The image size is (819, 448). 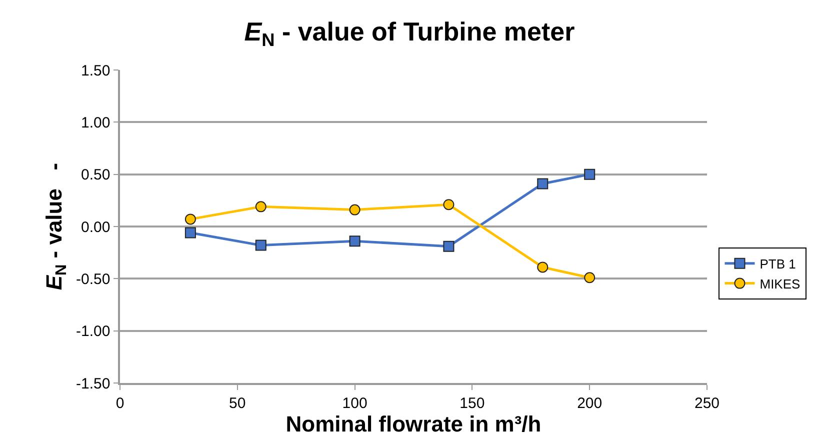 I want to click on x-tick-label: 150, so click(x=472, y=403).